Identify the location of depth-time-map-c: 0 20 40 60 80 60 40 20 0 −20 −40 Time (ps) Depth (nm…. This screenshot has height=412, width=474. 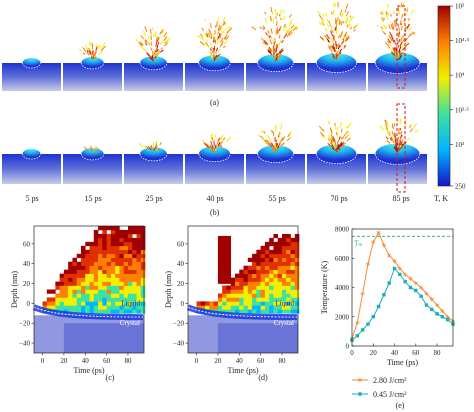
(78, 300).